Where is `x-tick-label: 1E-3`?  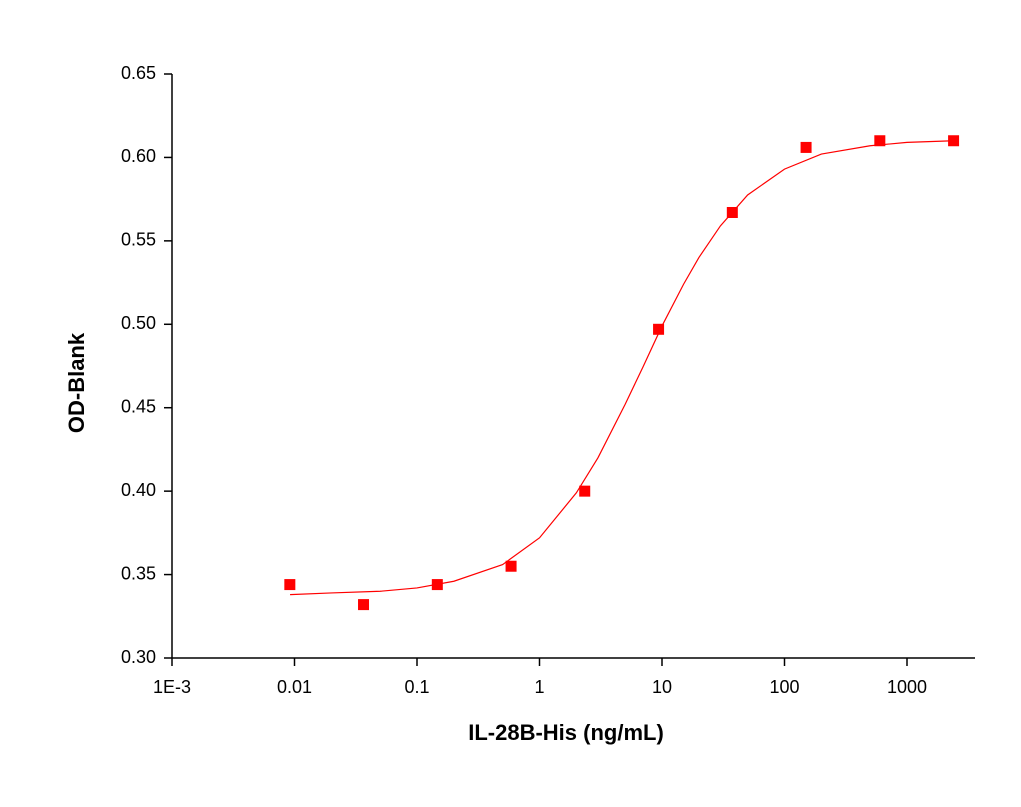
x-tick-label: 1E-3 is located at coordinates (172, 687).